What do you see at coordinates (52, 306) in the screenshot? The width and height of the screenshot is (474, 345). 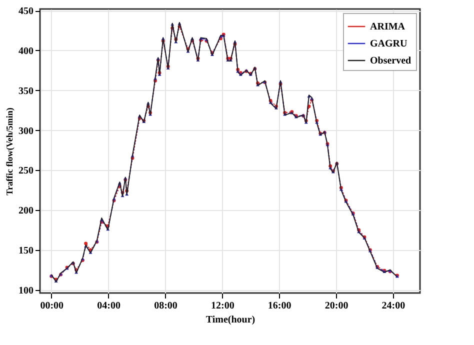 I see `x-tick-label: 00:00` at bounding box center [52, 306].